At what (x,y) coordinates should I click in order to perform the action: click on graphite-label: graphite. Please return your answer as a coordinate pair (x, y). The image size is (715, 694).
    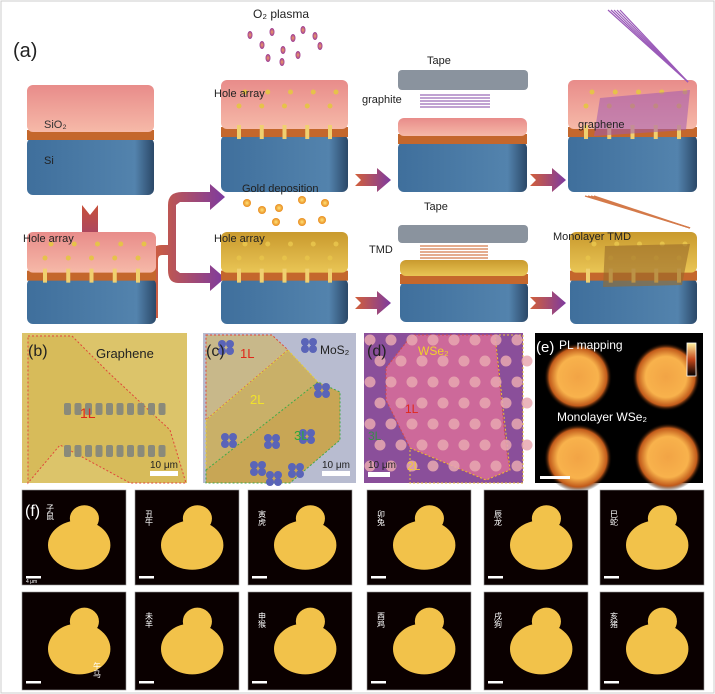
    Looking at the image, I should click on (382, 100).